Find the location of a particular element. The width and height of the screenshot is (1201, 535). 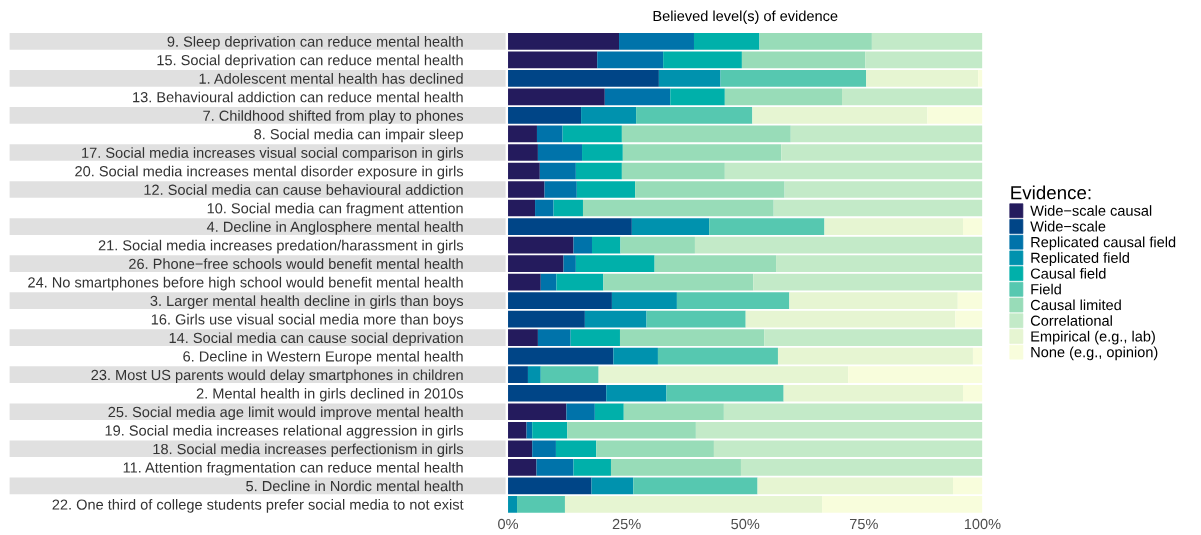

y-tick-label: 19. Social media increases relational aggression in girls is located at coordinates (284, 431).